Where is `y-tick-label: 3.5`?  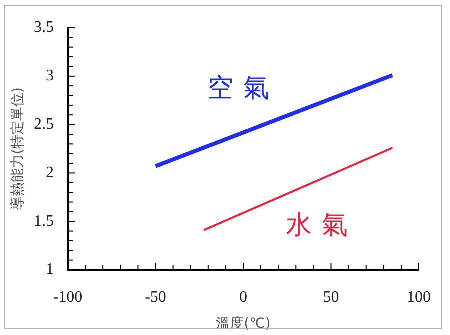 y-tick-label: 3.5 is located at coordinates (44, 27).